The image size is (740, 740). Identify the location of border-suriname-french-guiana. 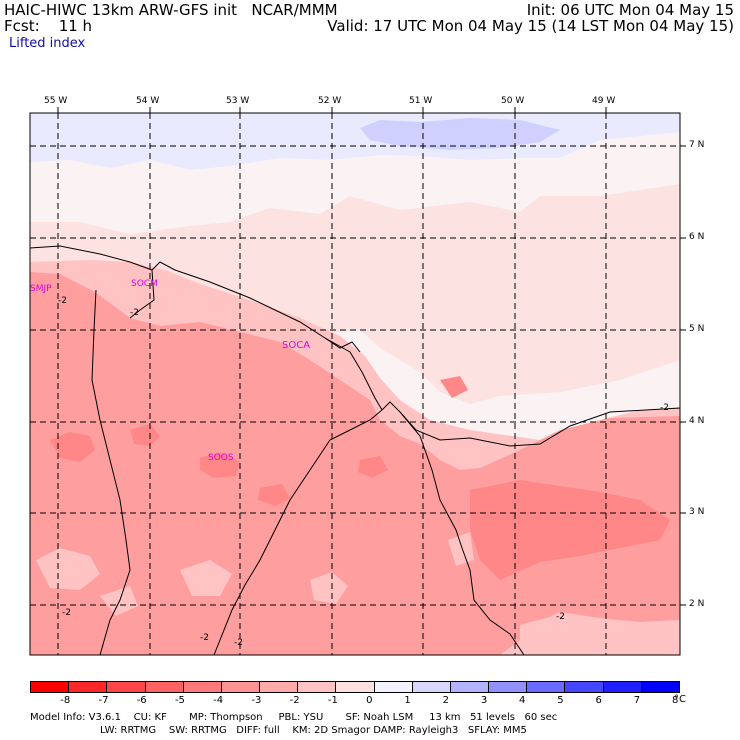
(298, 532).